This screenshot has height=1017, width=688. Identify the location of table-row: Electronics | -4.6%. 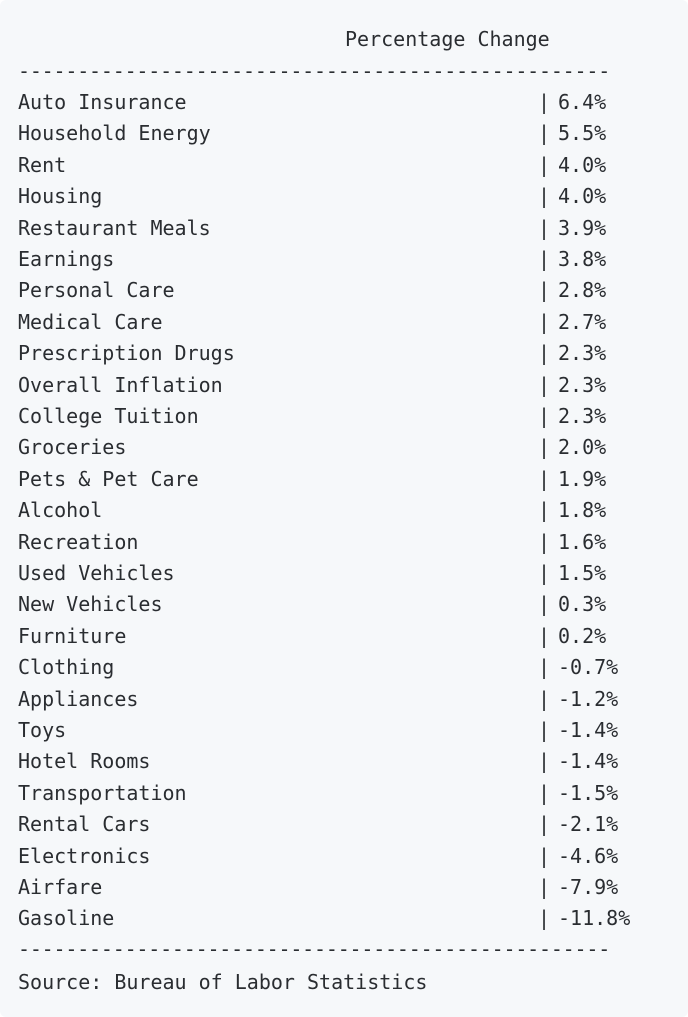
(338, 856).